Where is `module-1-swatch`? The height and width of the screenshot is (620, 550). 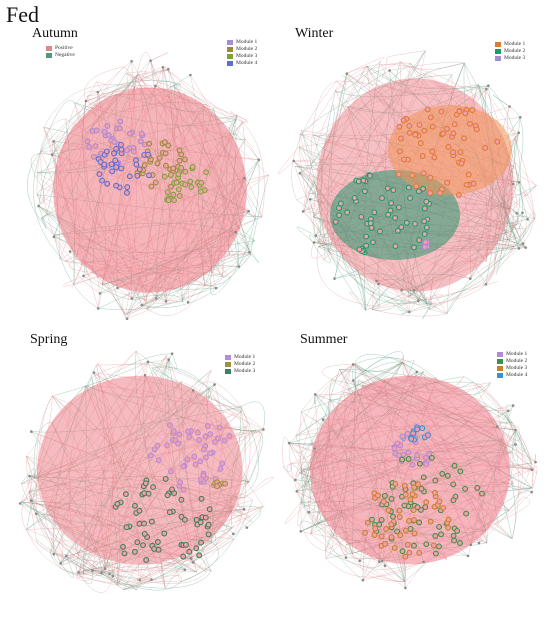 module-1-swatch is located at coordinates (498, 44).